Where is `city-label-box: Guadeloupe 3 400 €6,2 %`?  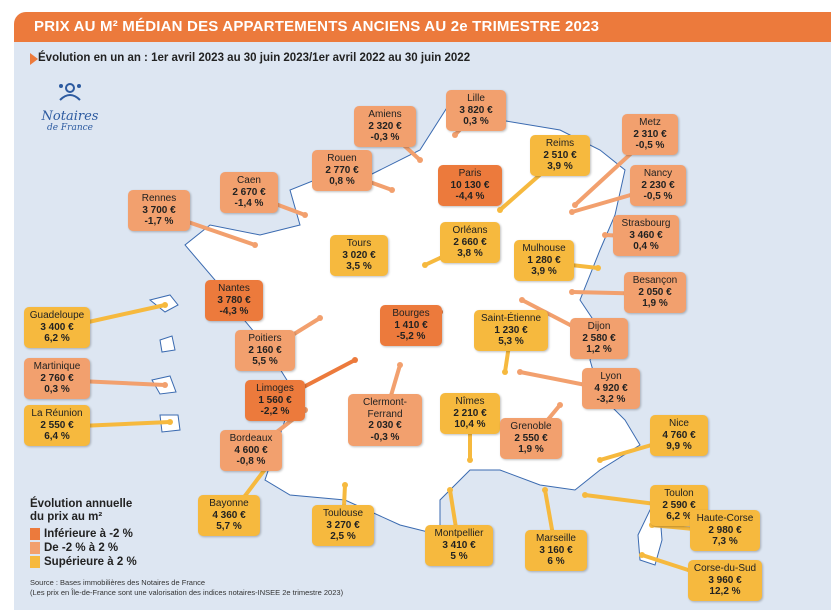
city-label-box: Guadeloupe 3 400 €6,2 % is located at coordinates (57, 327).